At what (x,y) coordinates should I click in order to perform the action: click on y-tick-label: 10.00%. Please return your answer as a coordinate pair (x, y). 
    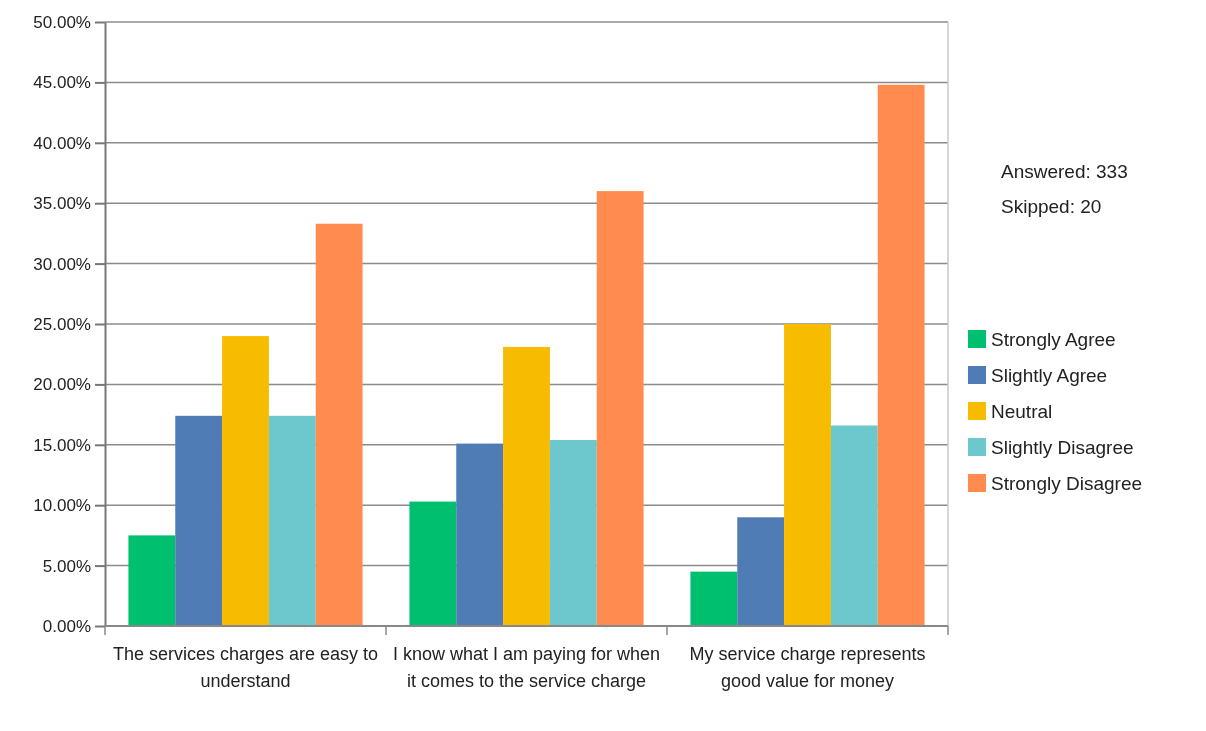
    Looking at the image, I should click on (62, 506).